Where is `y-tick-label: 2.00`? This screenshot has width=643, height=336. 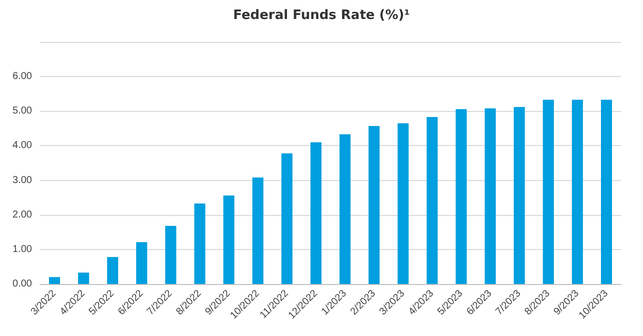 y-tick-label: 2.00 is located at coordinates (22, 214).